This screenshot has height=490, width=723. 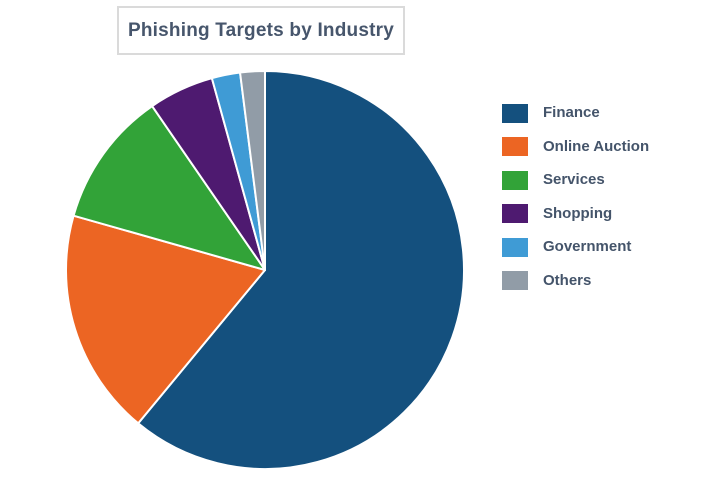 What do you see at coordinates (587, 246) in the screenshot?
I see `legend-label-government: Government` at bounding box center [587, 246].